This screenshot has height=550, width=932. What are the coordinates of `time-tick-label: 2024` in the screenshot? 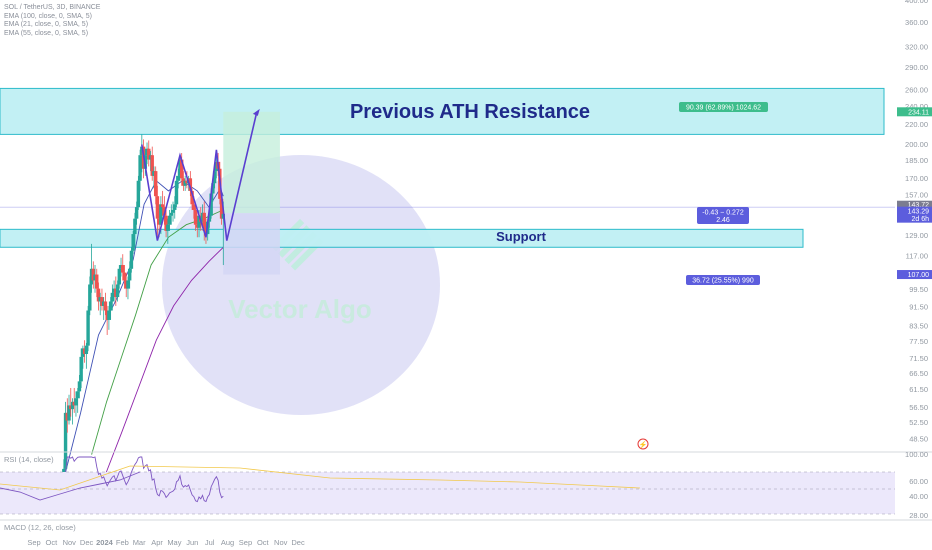 It's located at (105, 542).